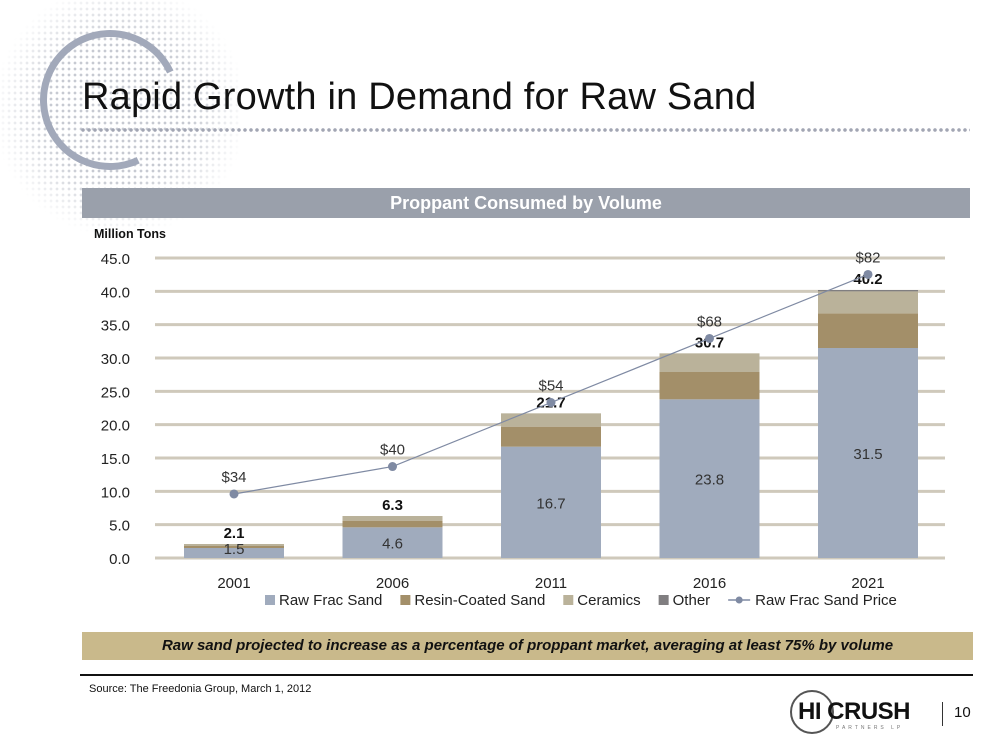  What do you see at coordinates (419, 97) in the screenshot?
I see `slide-title: Rapid Growth in Demand for Raw Sand` at bounding box center [419, 97].